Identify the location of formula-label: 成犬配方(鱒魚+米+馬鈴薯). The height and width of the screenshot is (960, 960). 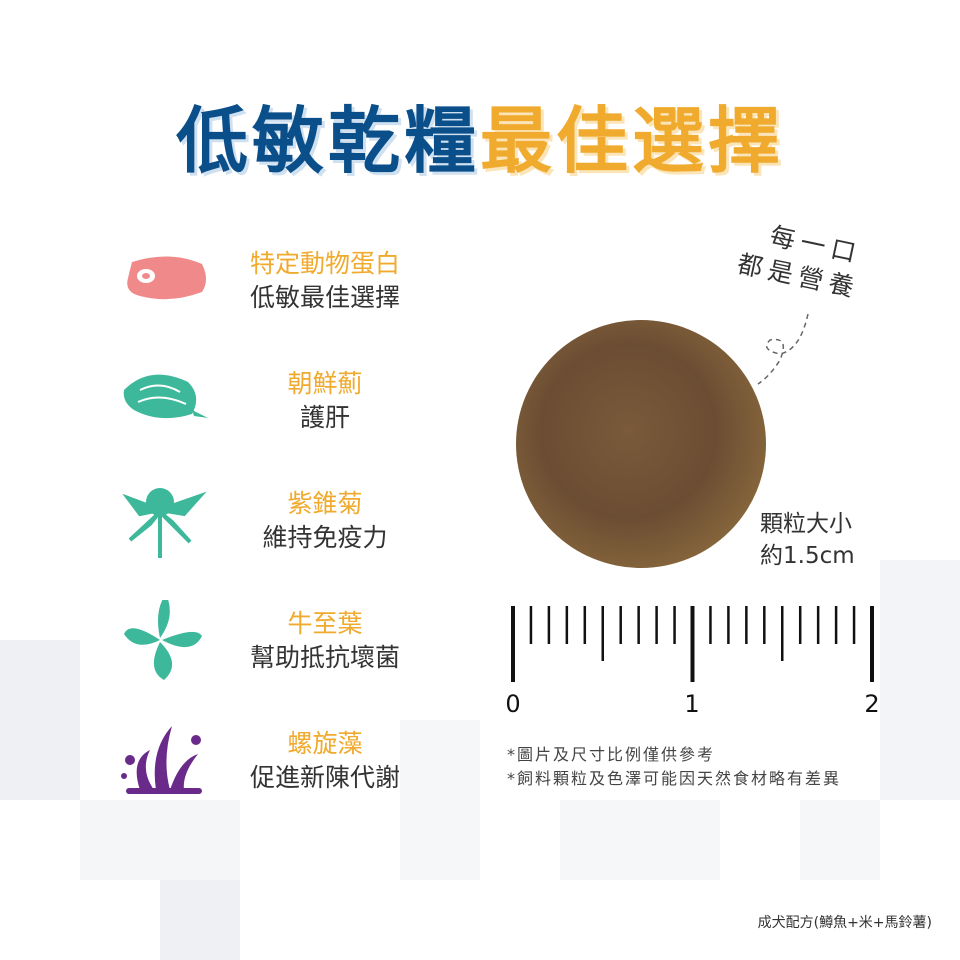
(844, 923).